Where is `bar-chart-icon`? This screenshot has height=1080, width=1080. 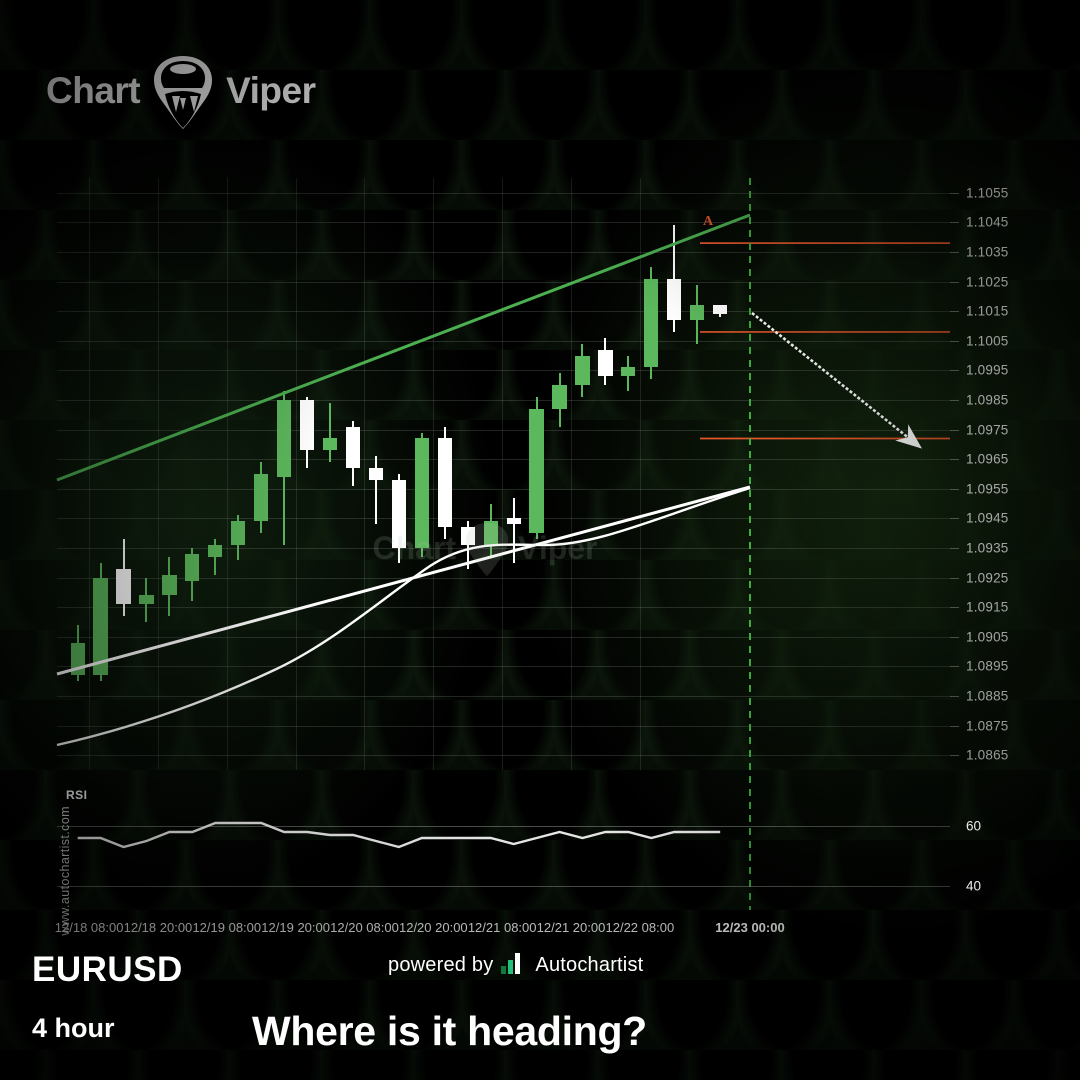
bar-chart-icon is located at coordinates (514, 965).